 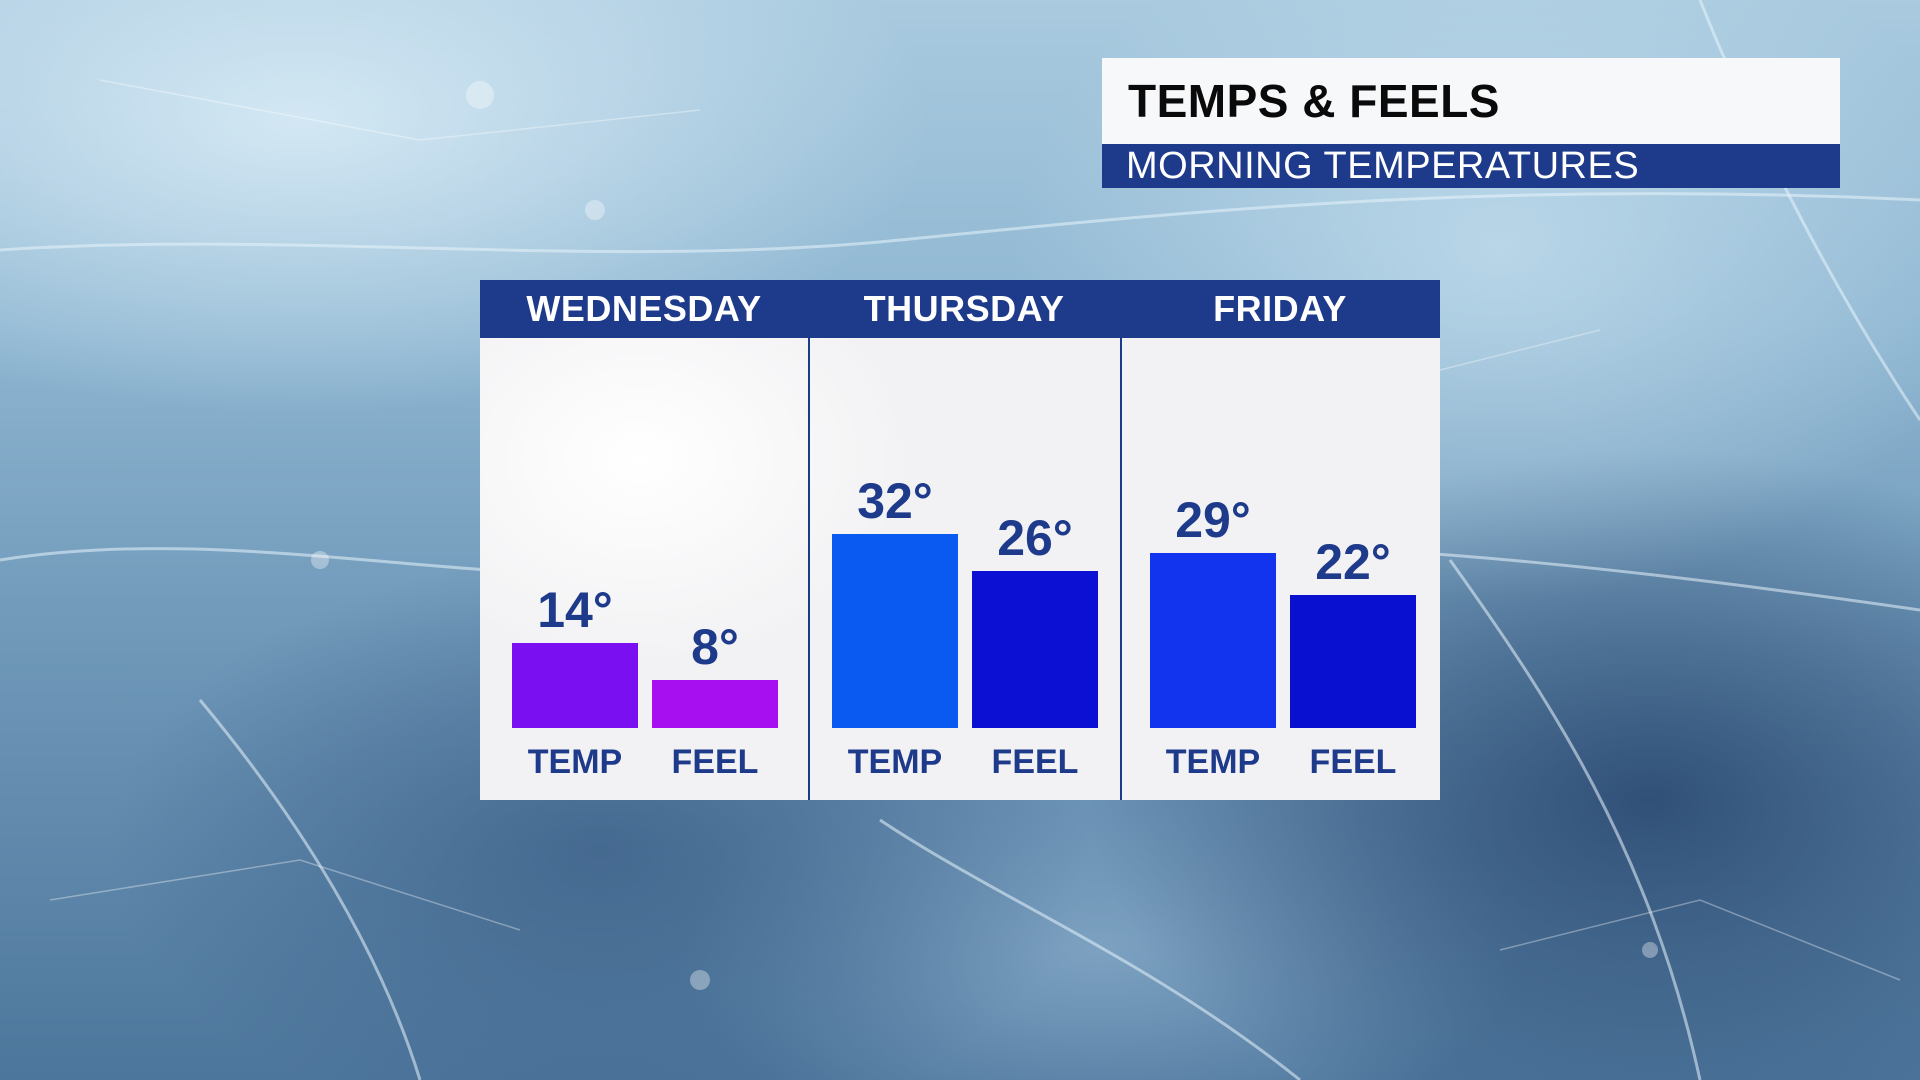 What do you see at coordinates (644, 308) in the screenshot?
I see `day-label-wednesday: WEDNESDAY` at bounding box center [644, 308].